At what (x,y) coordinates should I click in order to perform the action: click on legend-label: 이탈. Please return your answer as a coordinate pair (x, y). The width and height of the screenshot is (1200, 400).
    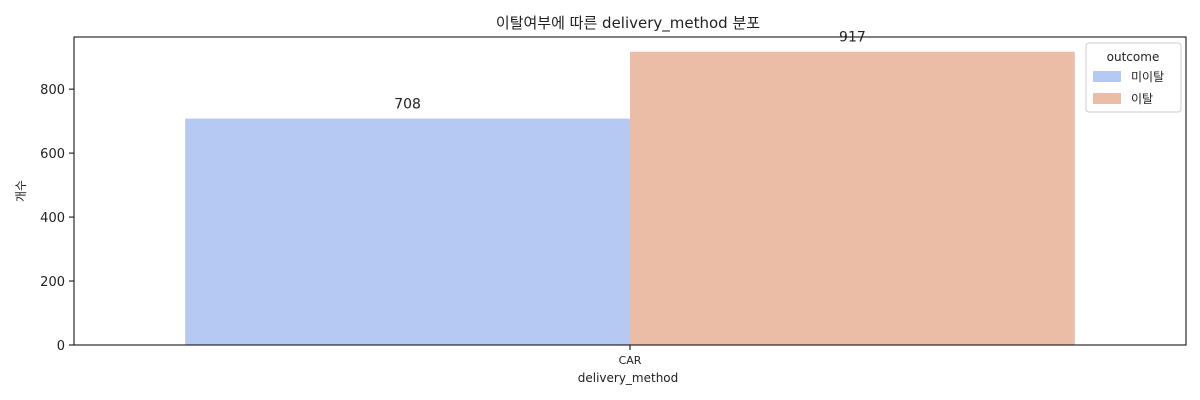
    Looking at the image, I should click on (1142, 99).